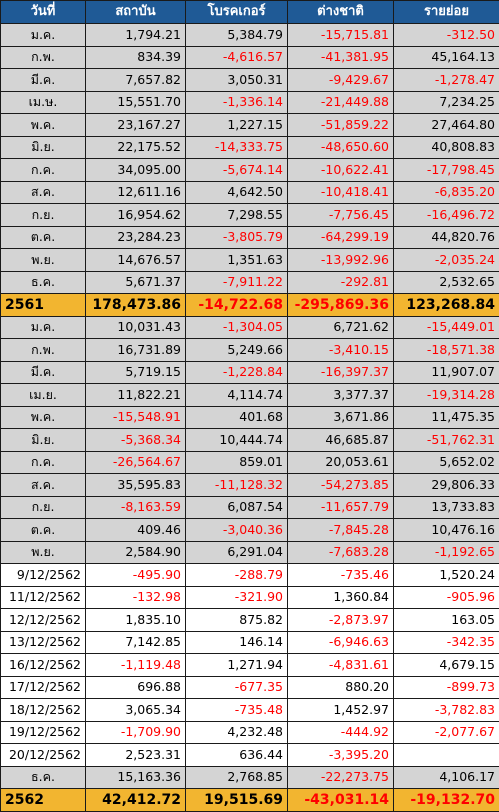 Image resolution: width=499 pixels, height=812 pixels. What do you see at coordinates (43, 80) in the screenshot?
I see `row-label: มี.ค.` at bounding box center [43, 80].